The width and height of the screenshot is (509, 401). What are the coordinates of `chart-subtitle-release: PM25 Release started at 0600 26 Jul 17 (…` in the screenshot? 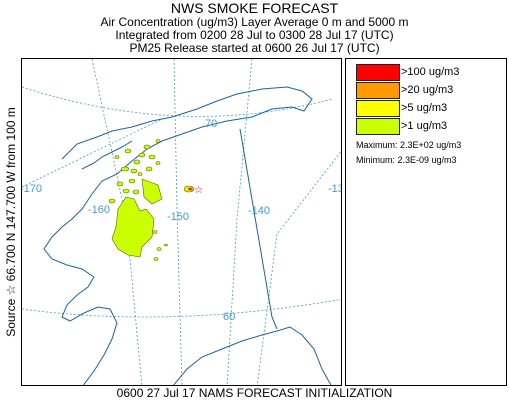 It's located at (254, 48).